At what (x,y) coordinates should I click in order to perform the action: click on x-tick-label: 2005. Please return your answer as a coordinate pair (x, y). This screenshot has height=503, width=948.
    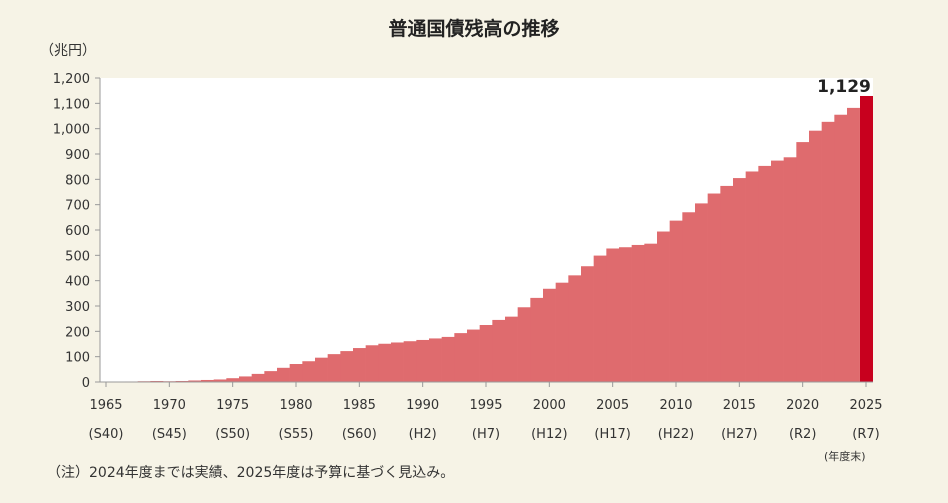
    Looking at the image, I should click on (612, 405).